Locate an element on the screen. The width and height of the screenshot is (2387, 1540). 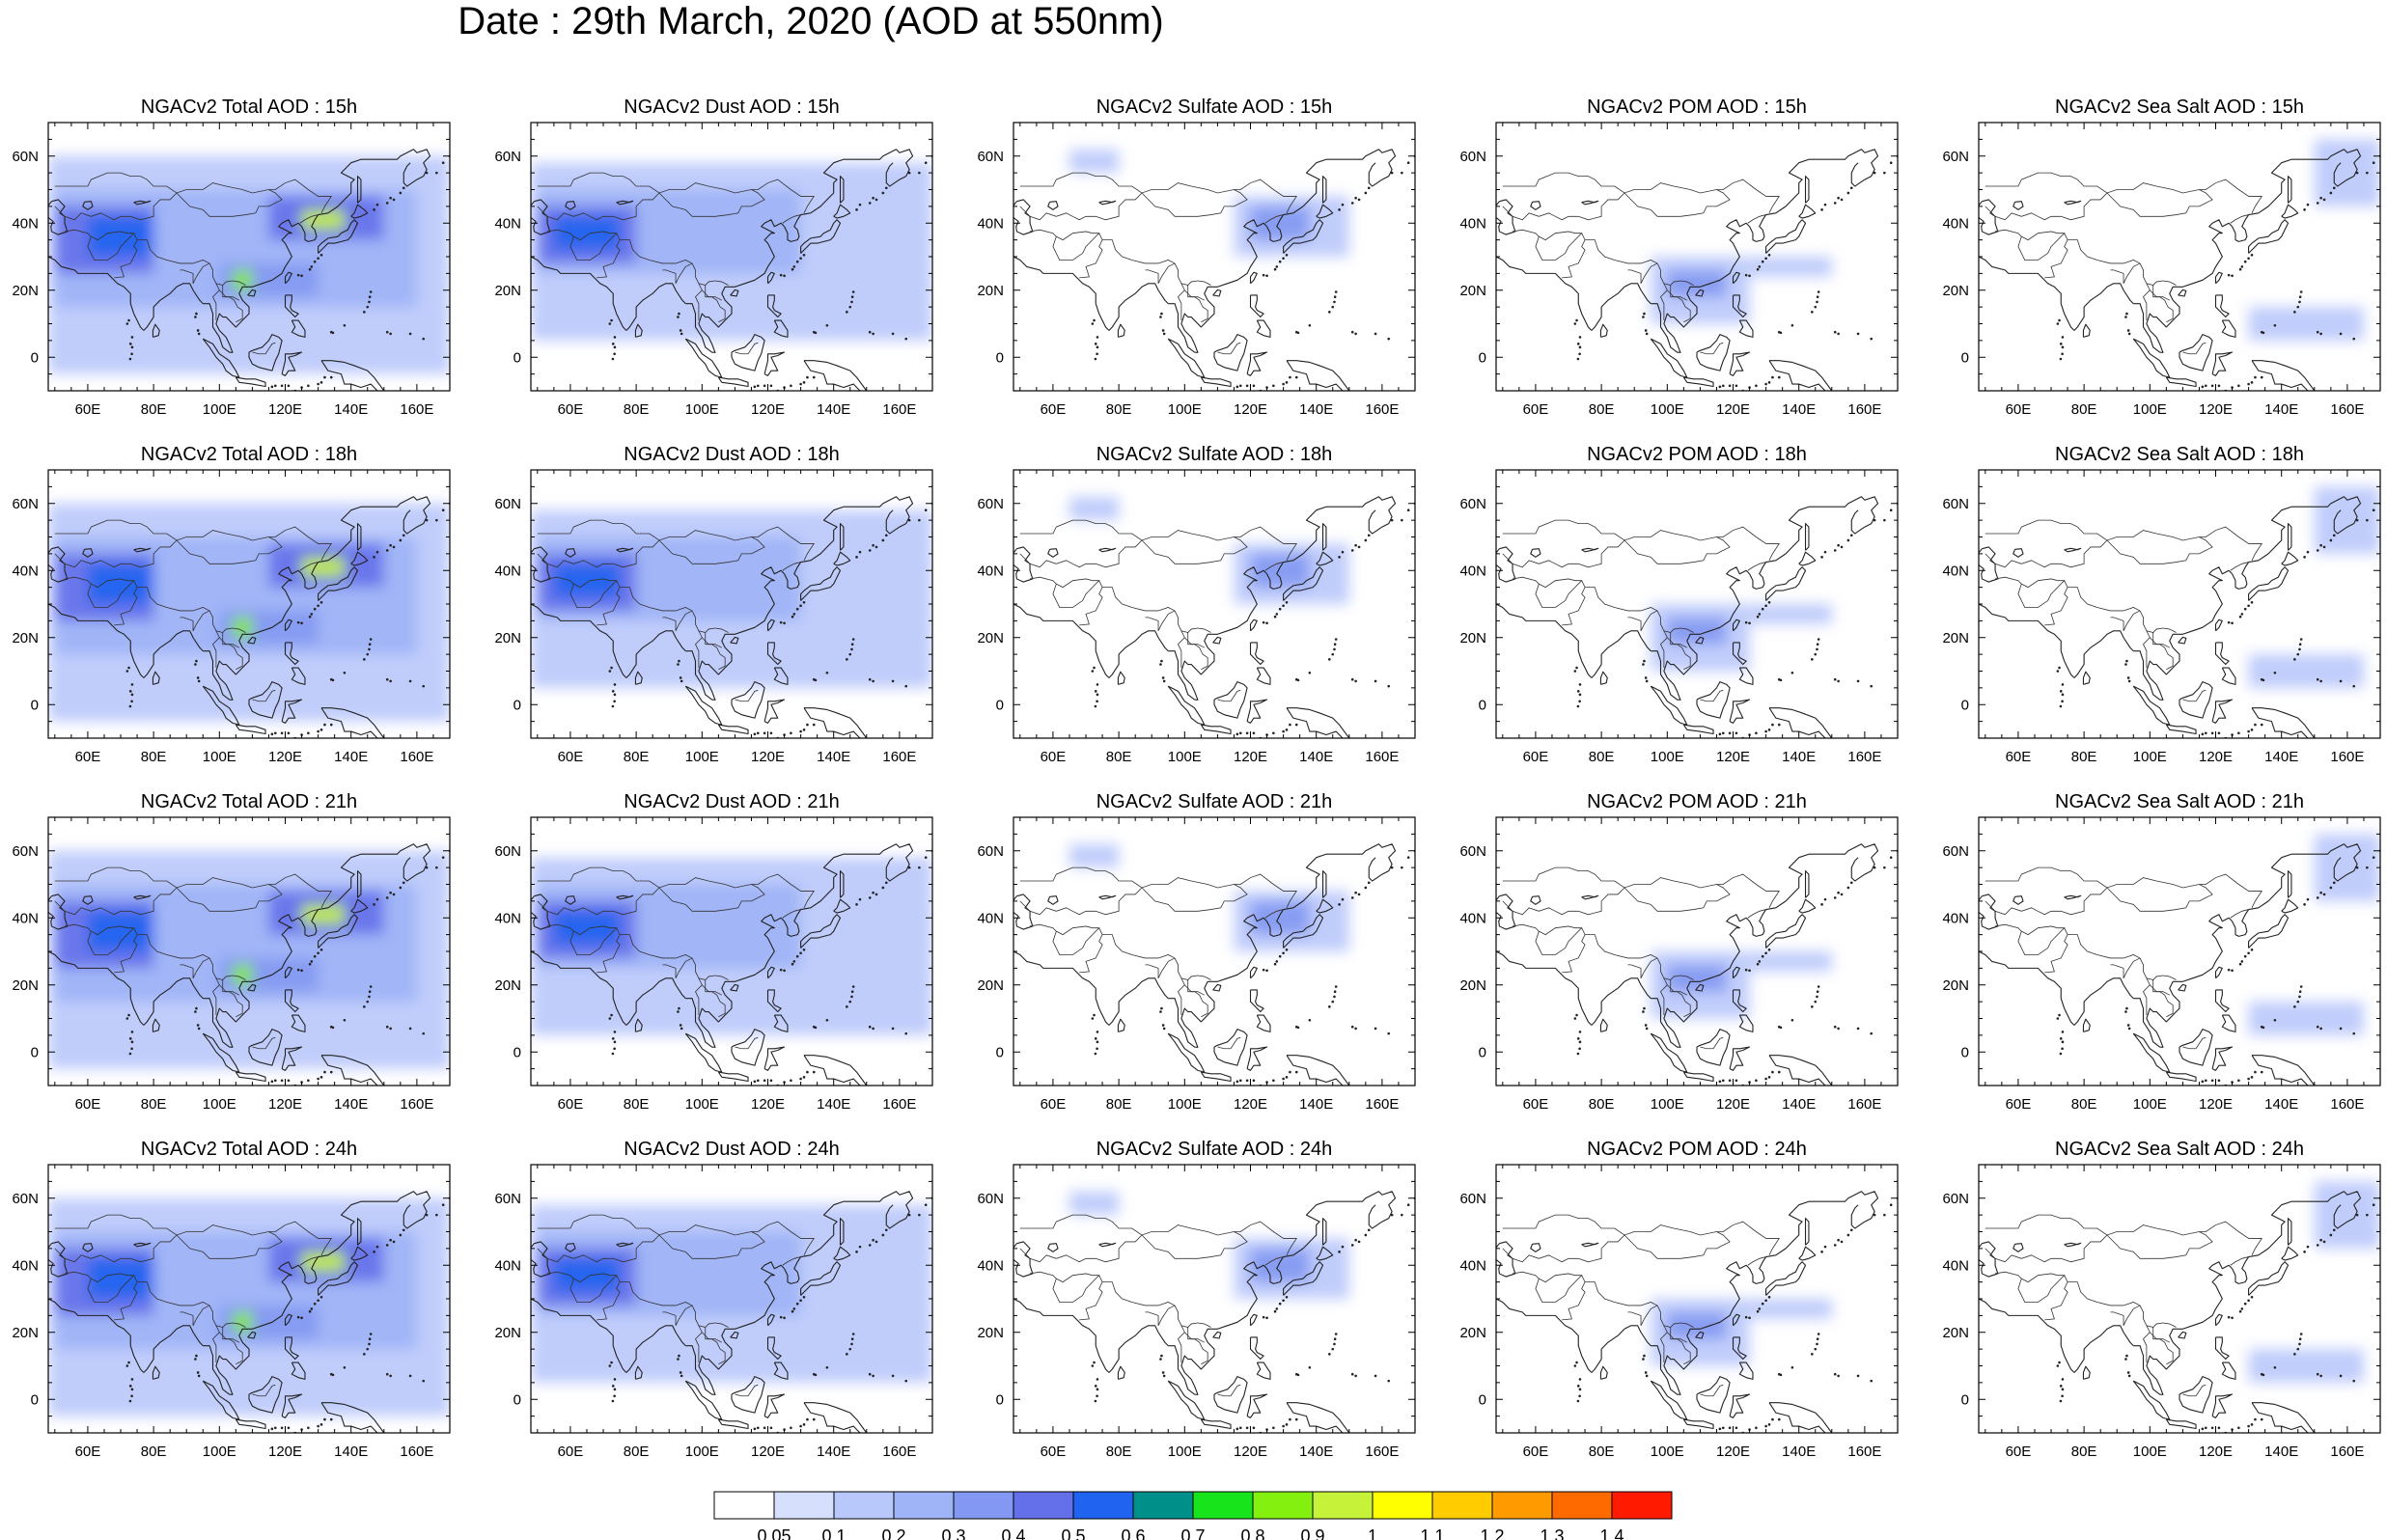
ticks is located at coordinates (732, 257).